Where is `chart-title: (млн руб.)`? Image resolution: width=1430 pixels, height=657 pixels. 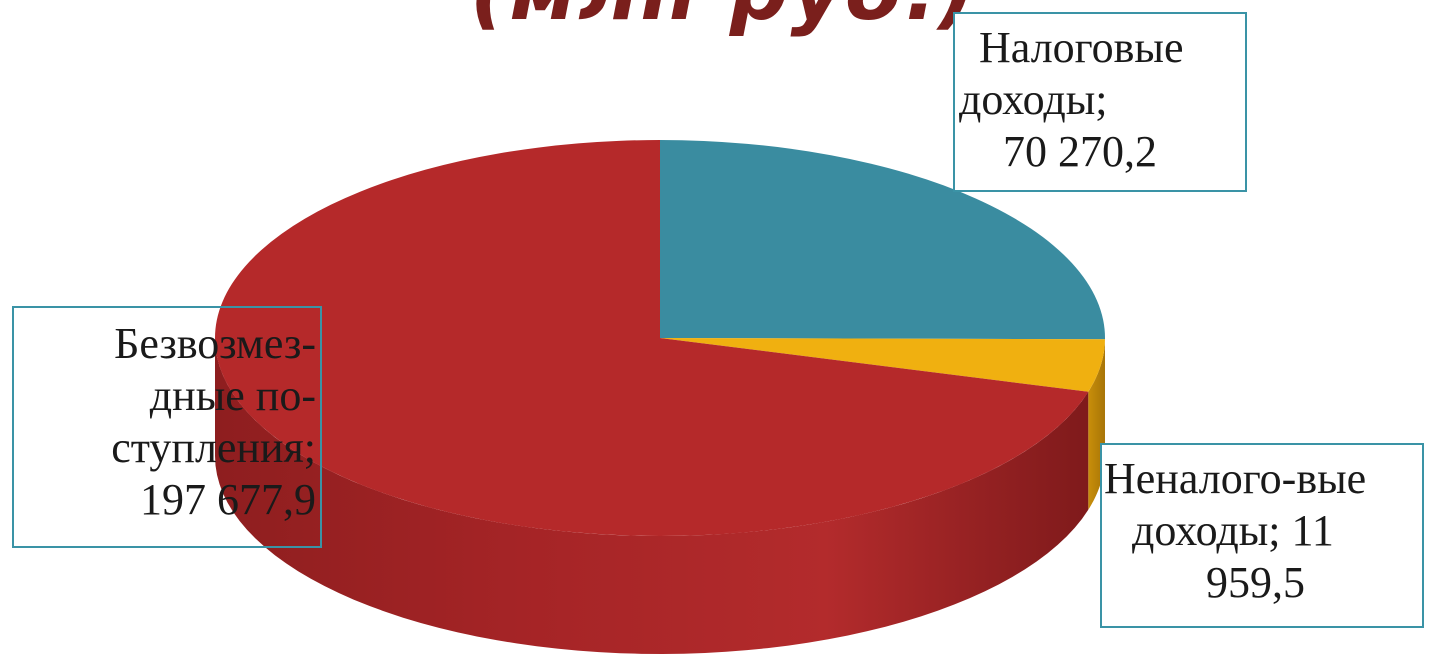 chart-title: (млн руб.) is located at coordinates (724, 19).